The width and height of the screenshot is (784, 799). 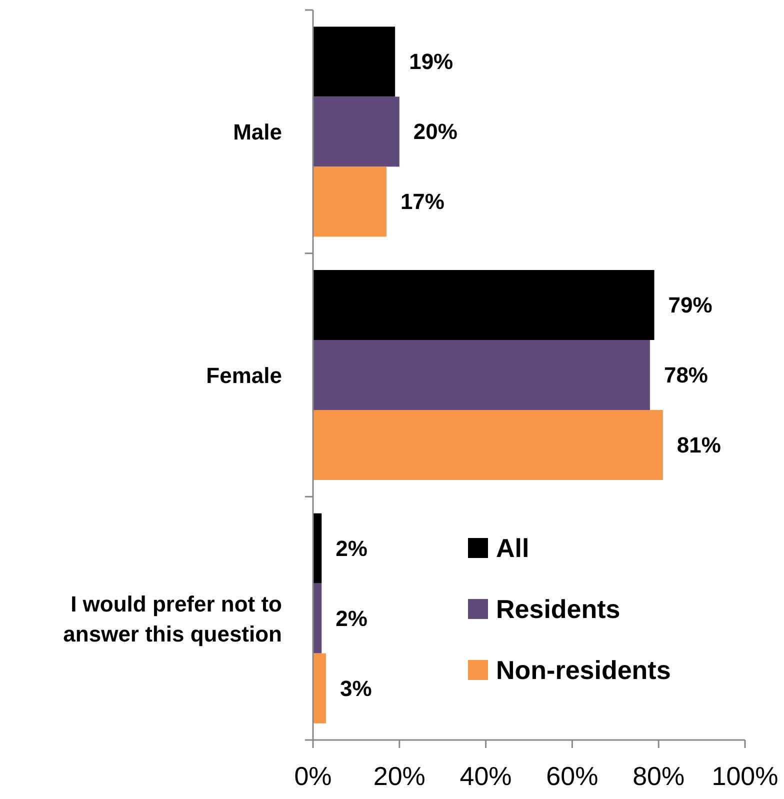 What do you see at coordinates (486, 776) in the screenshot?
I see `x-tick-label: 40%` at bounding box center [486, 776].